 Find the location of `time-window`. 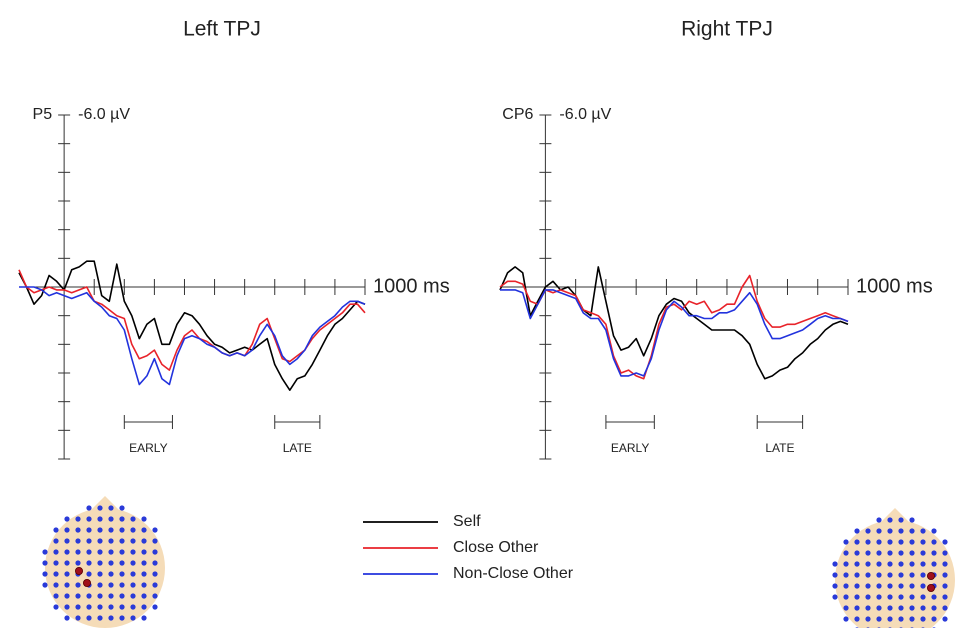

time-window is located at coordinates (297, 422).